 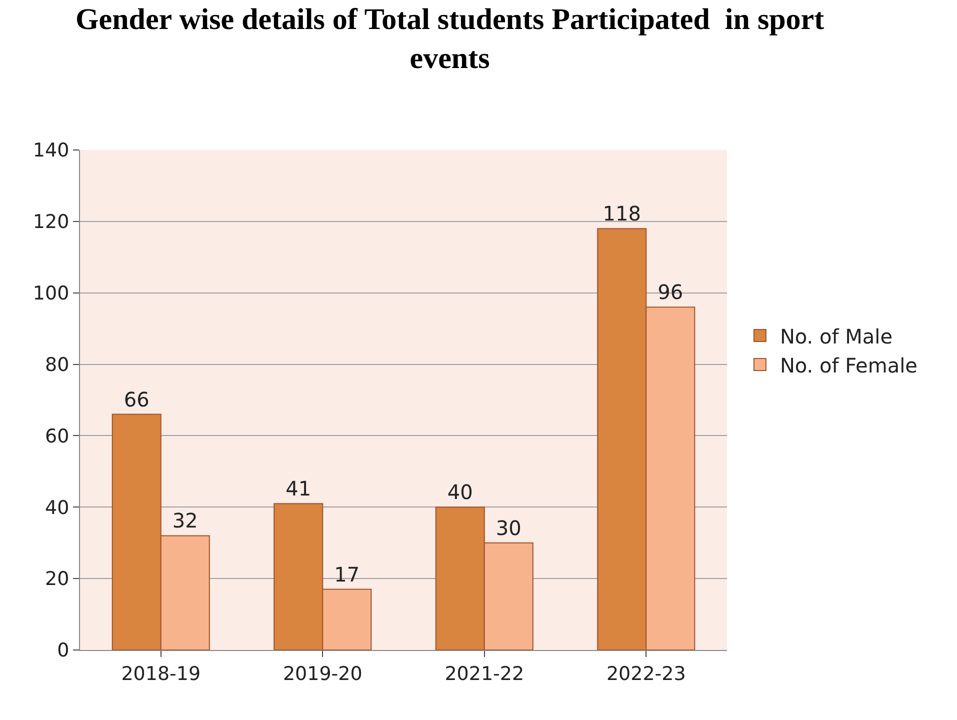 What do you see at coordinates (484, 673) in the screenshot?
I see `x-tick-label: 2021-22` at bounding box center [484, 673].